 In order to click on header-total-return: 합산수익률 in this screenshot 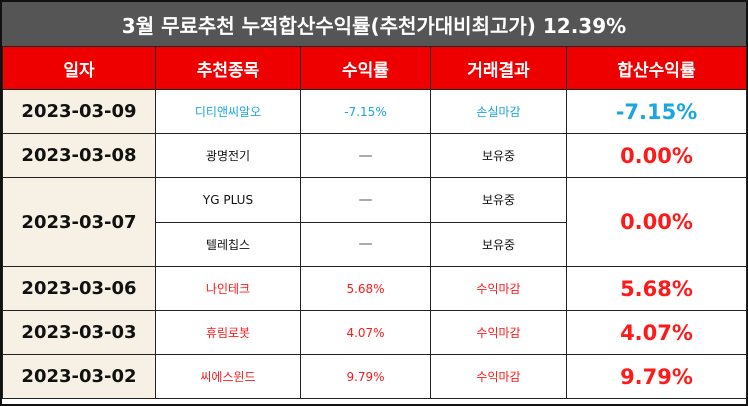, I will do `click(656, 68)`.